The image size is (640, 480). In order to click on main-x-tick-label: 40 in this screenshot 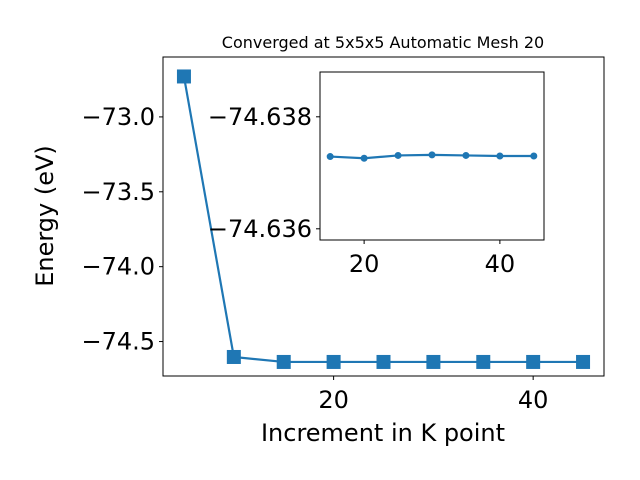, I will do `click(533, 400)`.